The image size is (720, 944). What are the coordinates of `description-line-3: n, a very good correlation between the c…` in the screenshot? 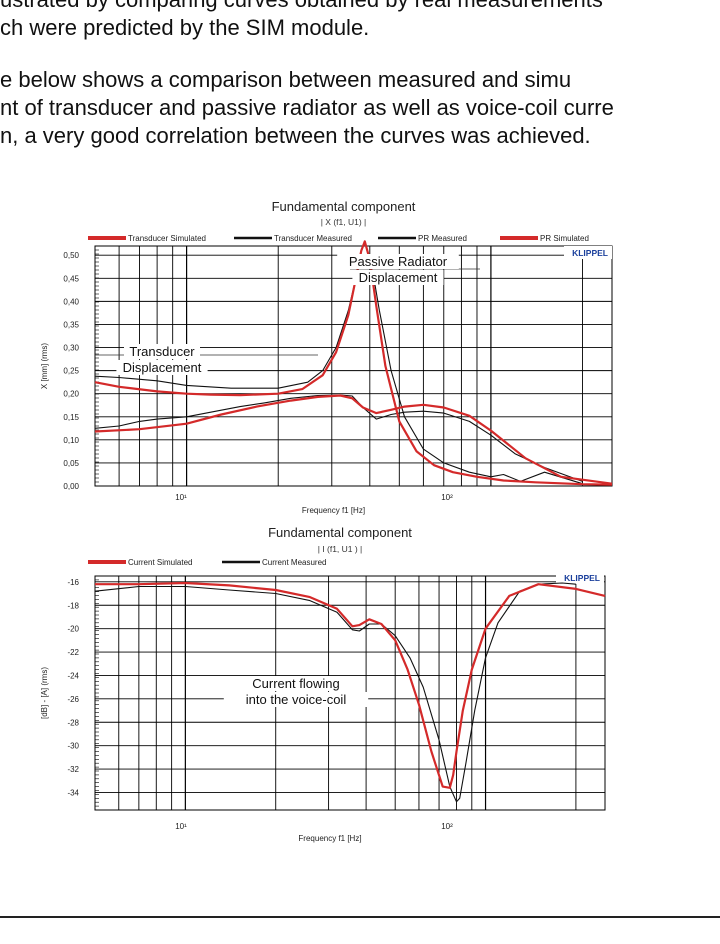 It's located at (295, 135).